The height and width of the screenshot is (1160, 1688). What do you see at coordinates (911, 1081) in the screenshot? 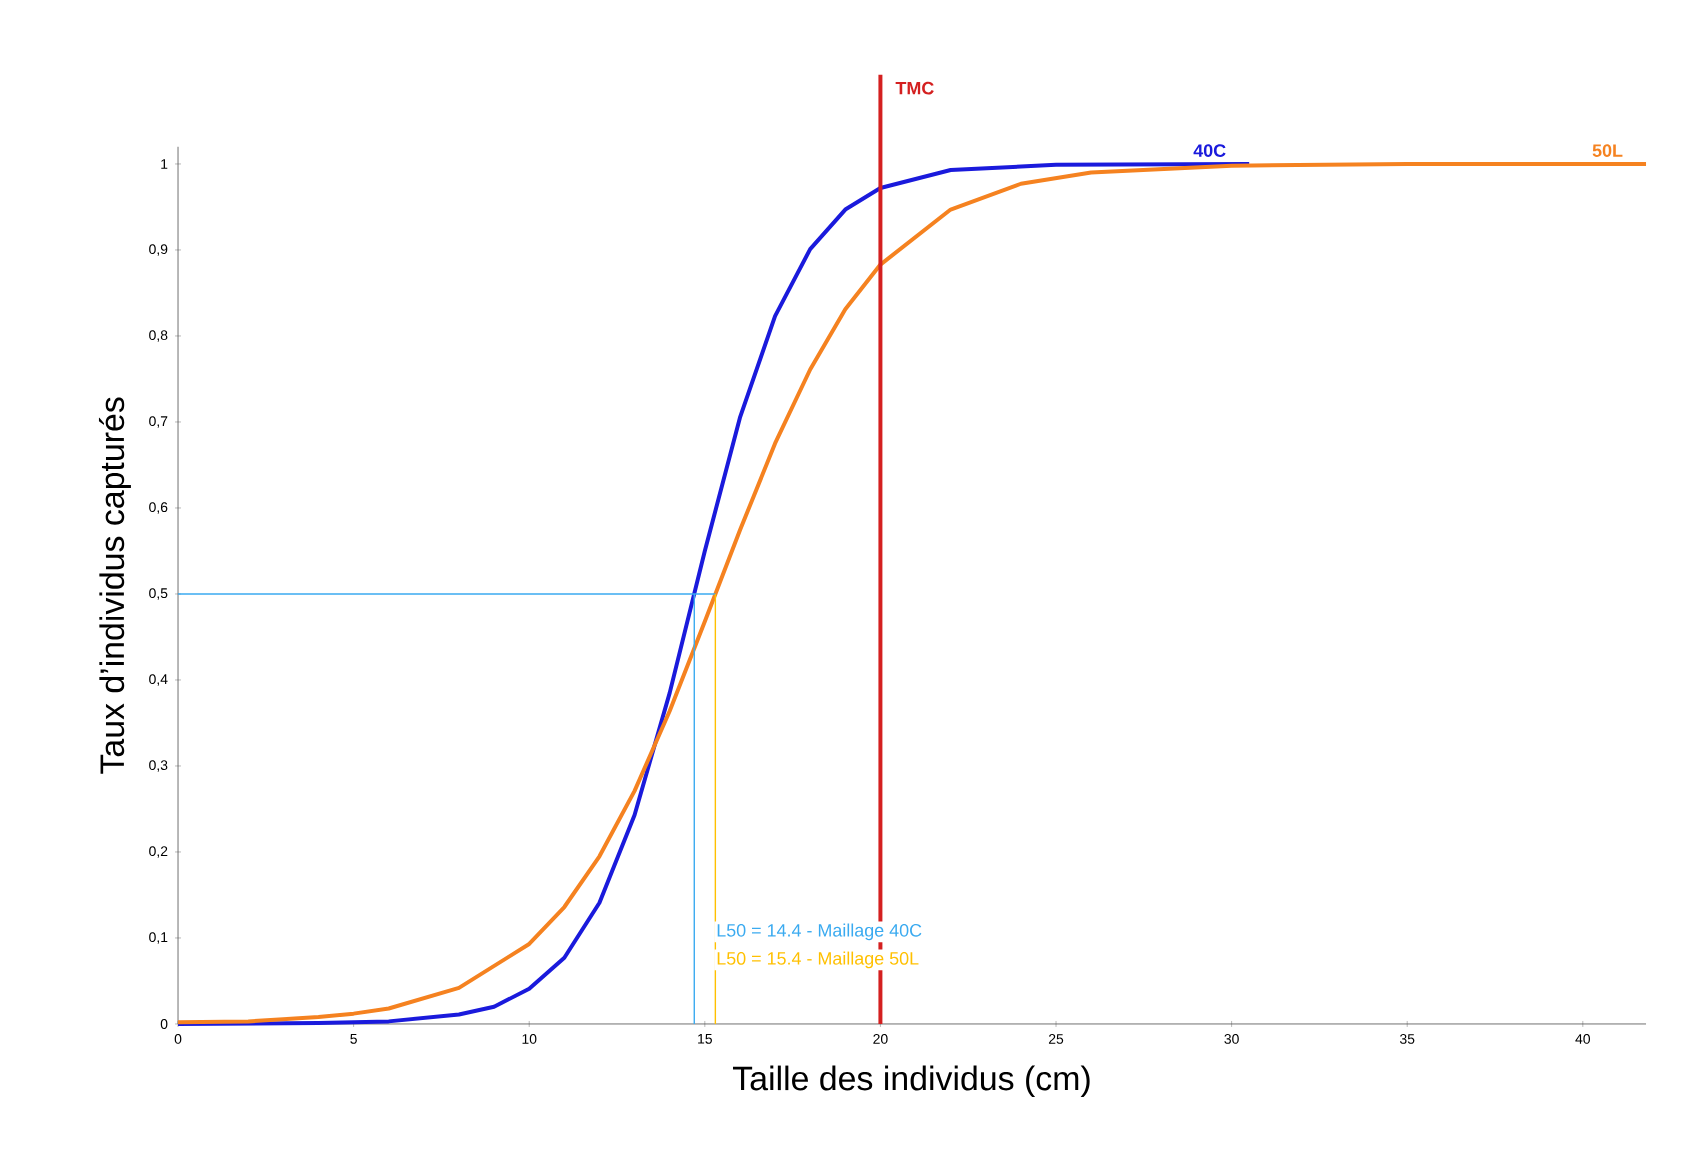
I see `x-axis-title: Taille des individus (cm)` at bounding box center [911, 1081].